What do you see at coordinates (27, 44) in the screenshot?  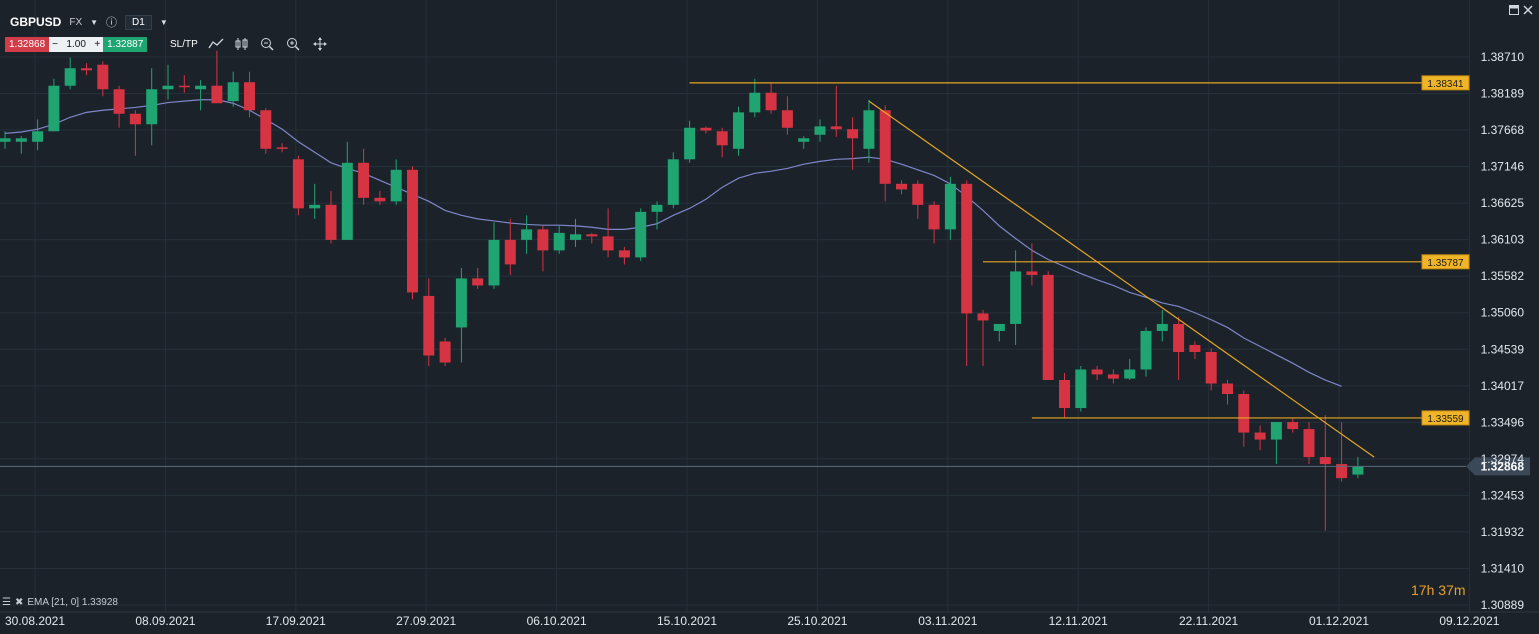 I see `sell-button: 1.32868` at bounding box center [27, 44].